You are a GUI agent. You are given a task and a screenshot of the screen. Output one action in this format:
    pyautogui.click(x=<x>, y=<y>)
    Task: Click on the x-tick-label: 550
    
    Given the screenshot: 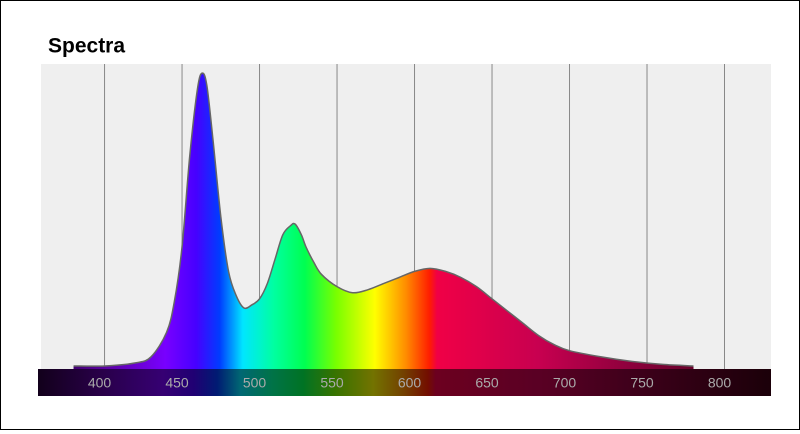 What is the action you would take?
    pyautogui.click(x=332, y=383)
    